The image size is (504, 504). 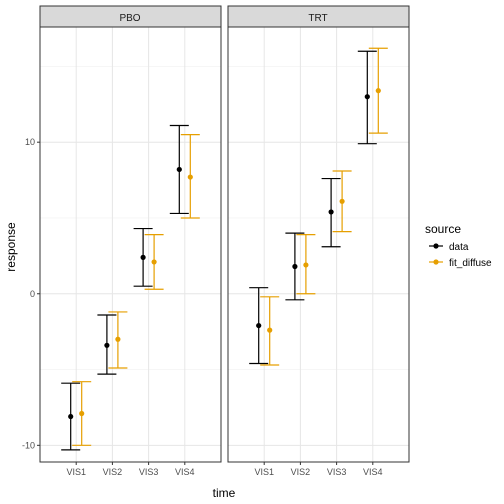 What do you see at coordinates (436, 262) in the screenshot?
I see `legend-key-point-fit-diffuse` at bounding box center [436, 262].